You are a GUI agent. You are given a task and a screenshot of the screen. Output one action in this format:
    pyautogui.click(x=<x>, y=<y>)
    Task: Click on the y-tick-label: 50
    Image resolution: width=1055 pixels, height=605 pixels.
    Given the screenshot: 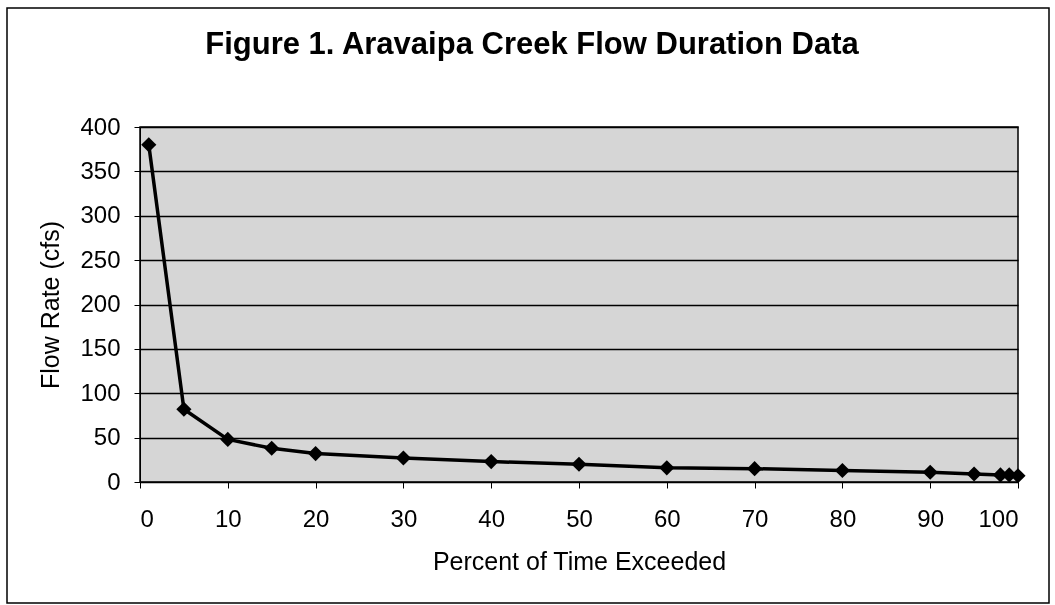 What is the action you would take?
    pyautogui.click(x=107, y=437)
    